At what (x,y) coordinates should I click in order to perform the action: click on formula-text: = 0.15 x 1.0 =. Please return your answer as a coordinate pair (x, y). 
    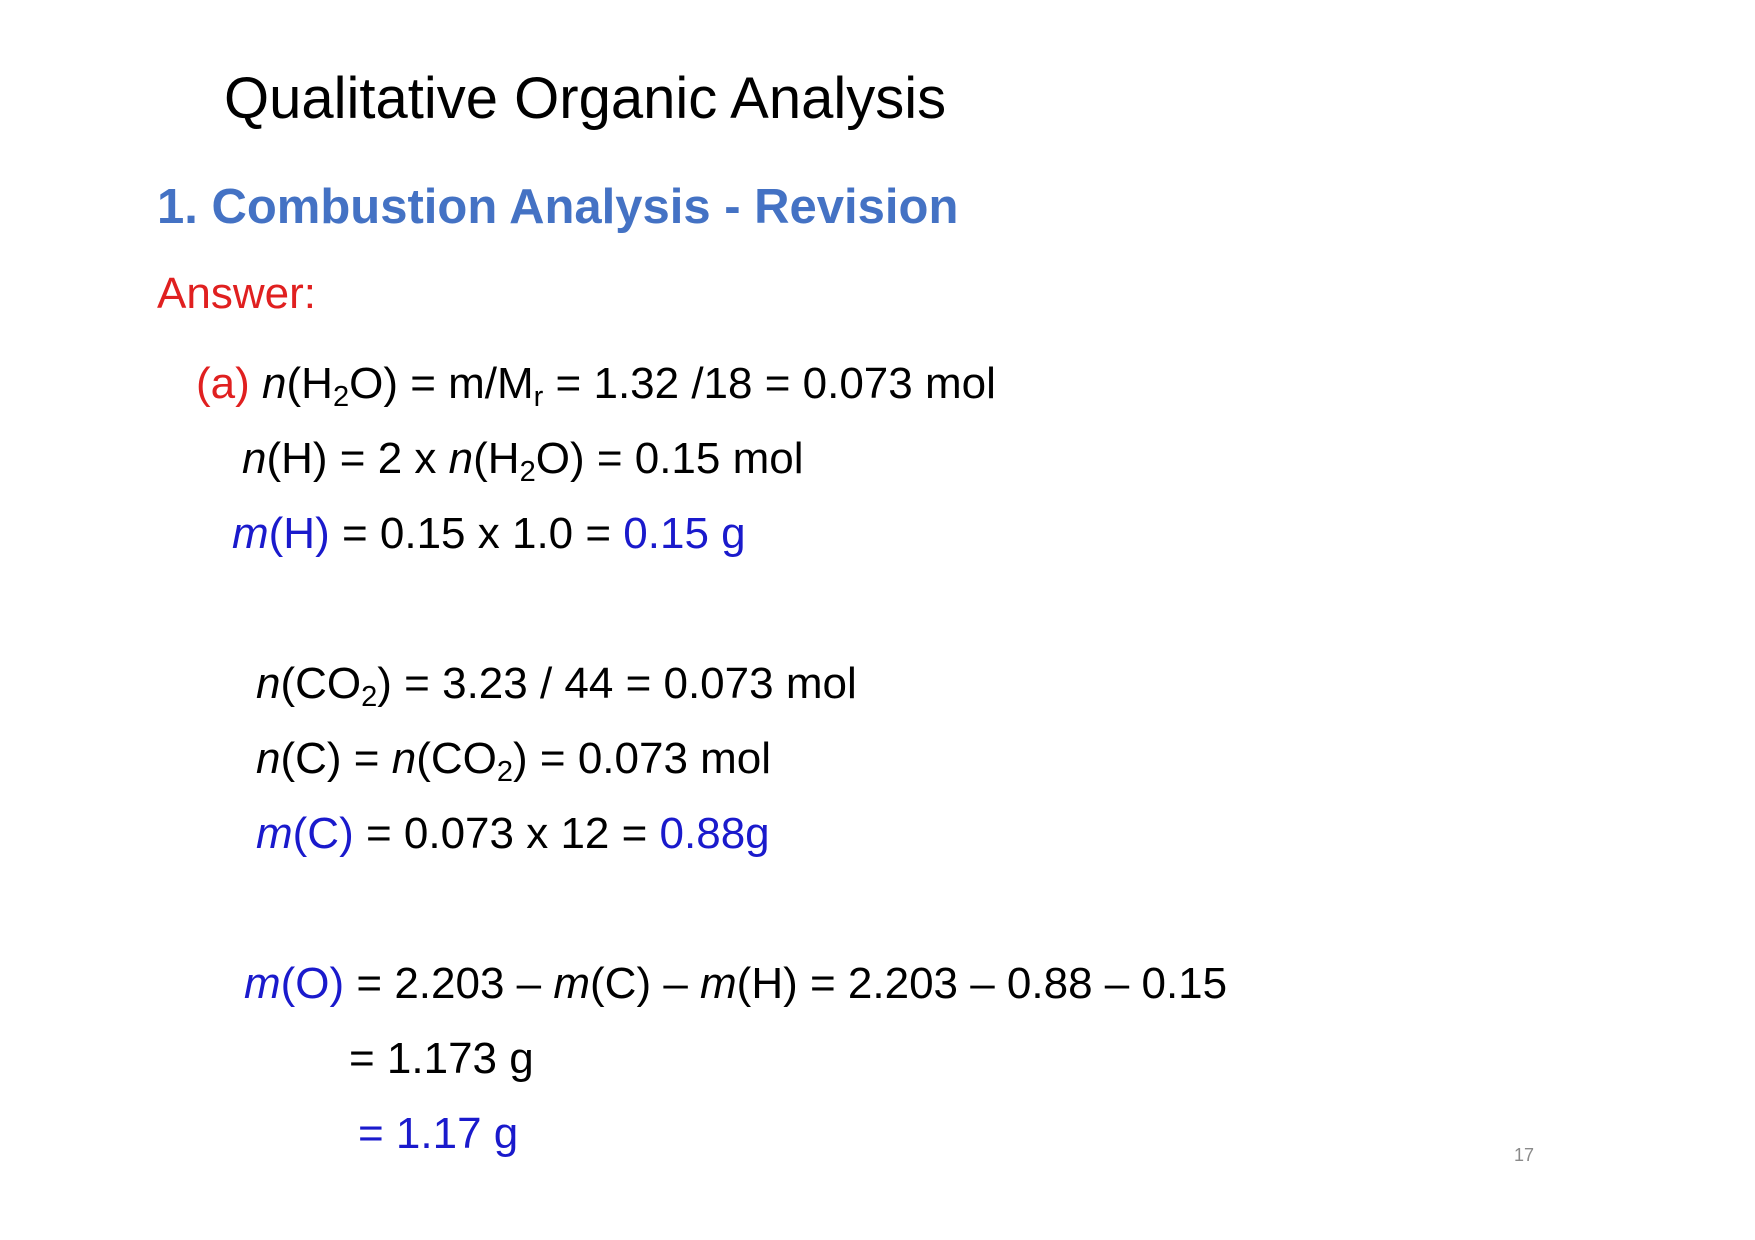
    Looking at the image, I should click on (476, 533).